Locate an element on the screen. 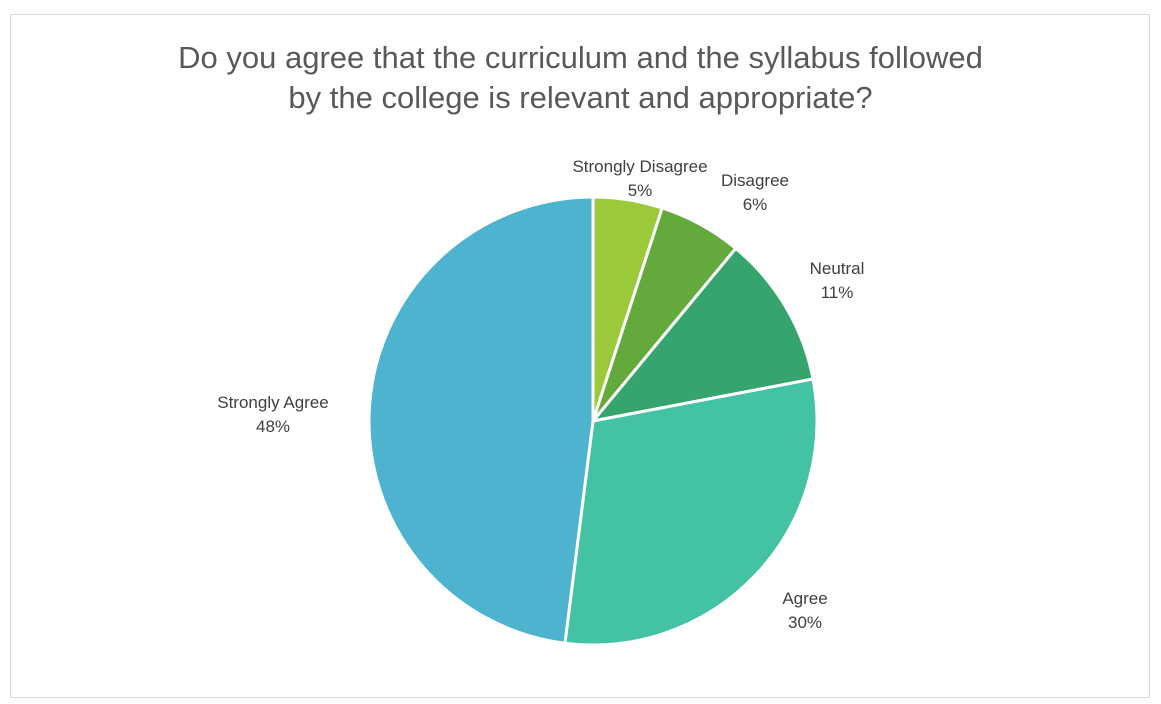  pie-slice-strongly-agree is located at coordinates (481, 420).